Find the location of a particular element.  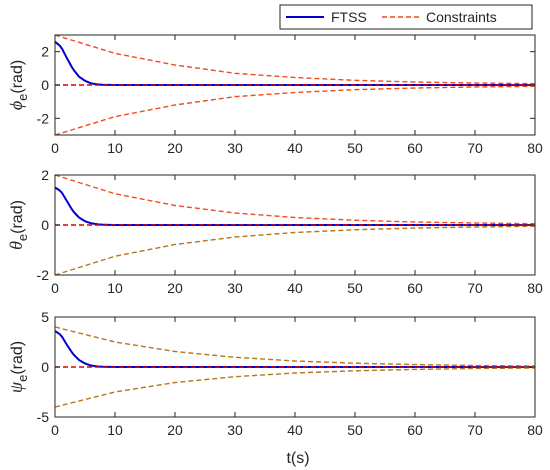

legend-ftss-label: FTSS is located at coordinates (349, 17).